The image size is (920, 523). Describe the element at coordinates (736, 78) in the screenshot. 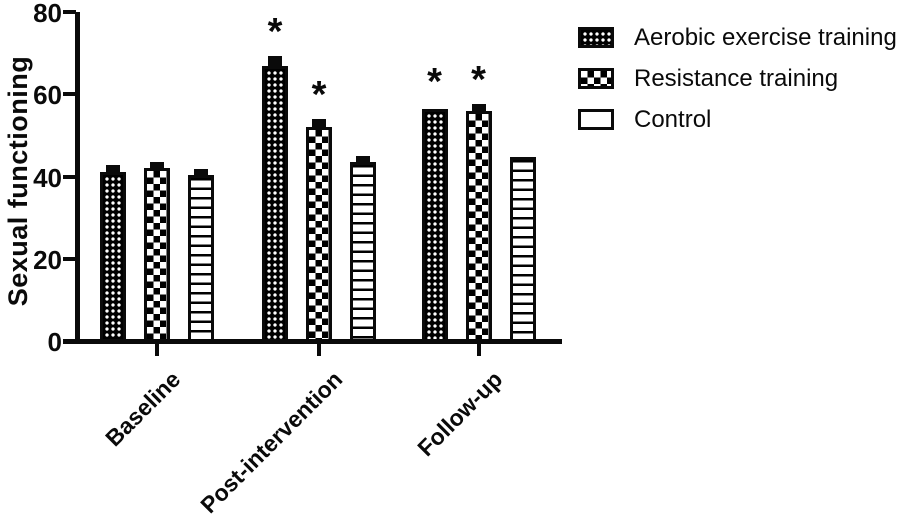

I see `legend-label-resistance-training: Resistance training` at that location.